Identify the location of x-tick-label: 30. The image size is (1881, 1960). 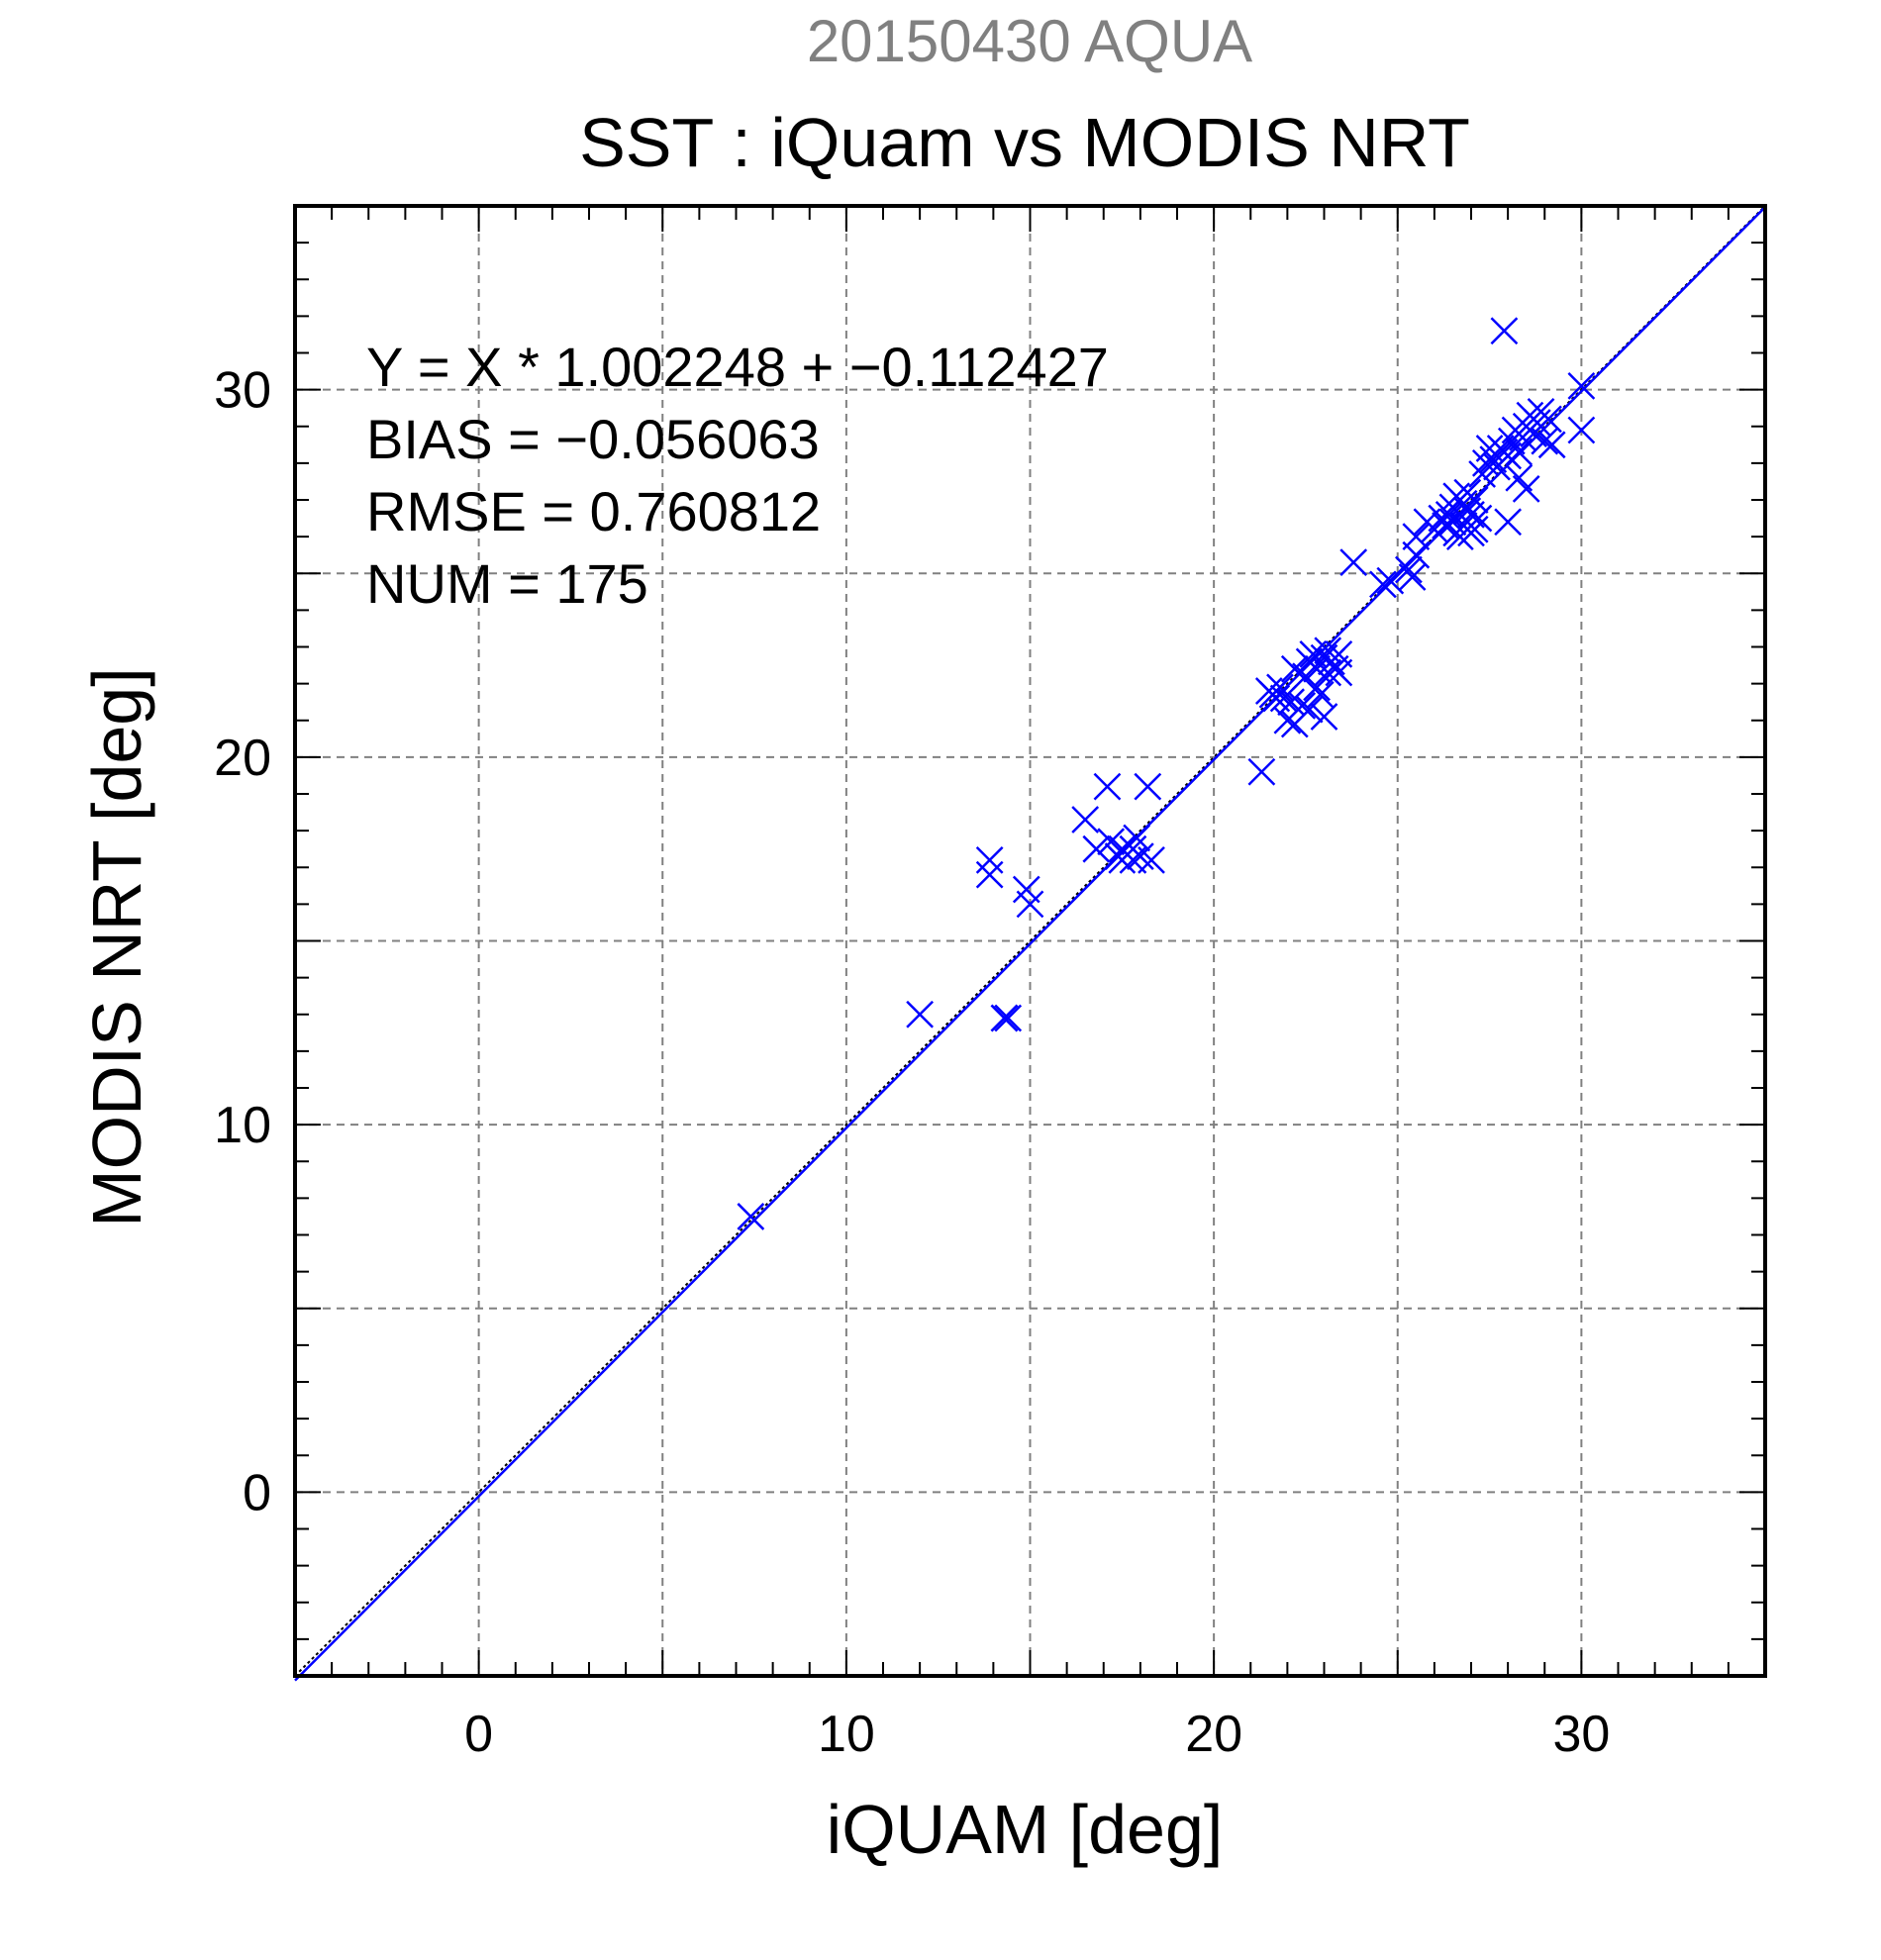
(1581, 1734).